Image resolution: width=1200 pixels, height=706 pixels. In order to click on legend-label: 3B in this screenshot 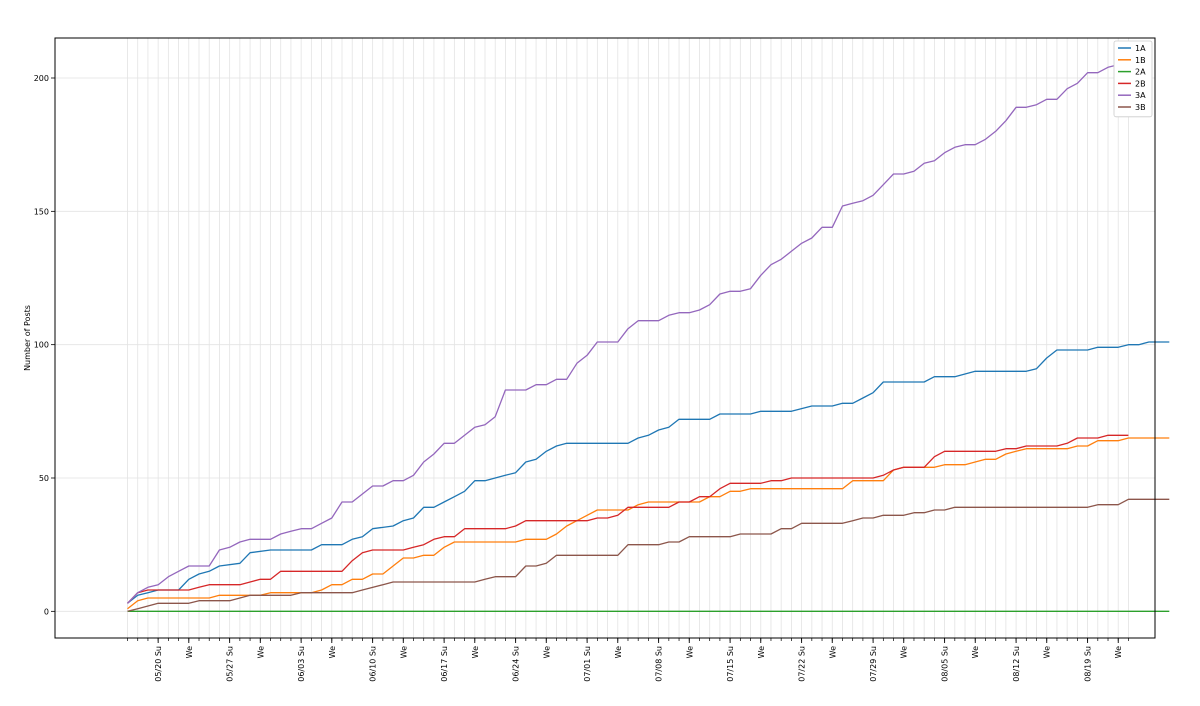, I will do `click(1140, 107)`.